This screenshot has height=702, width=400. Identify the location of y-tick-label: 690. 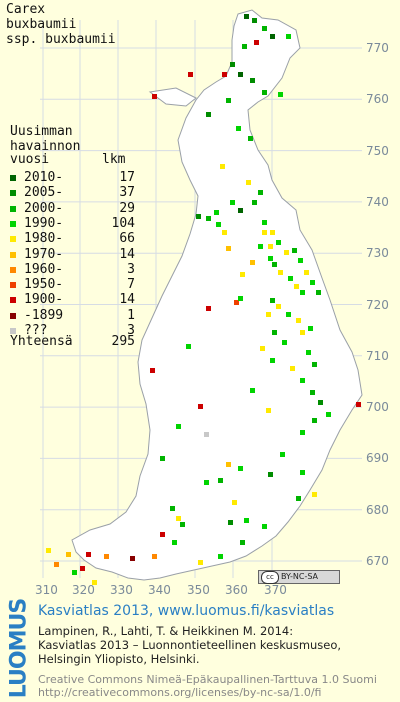
(377, 458).